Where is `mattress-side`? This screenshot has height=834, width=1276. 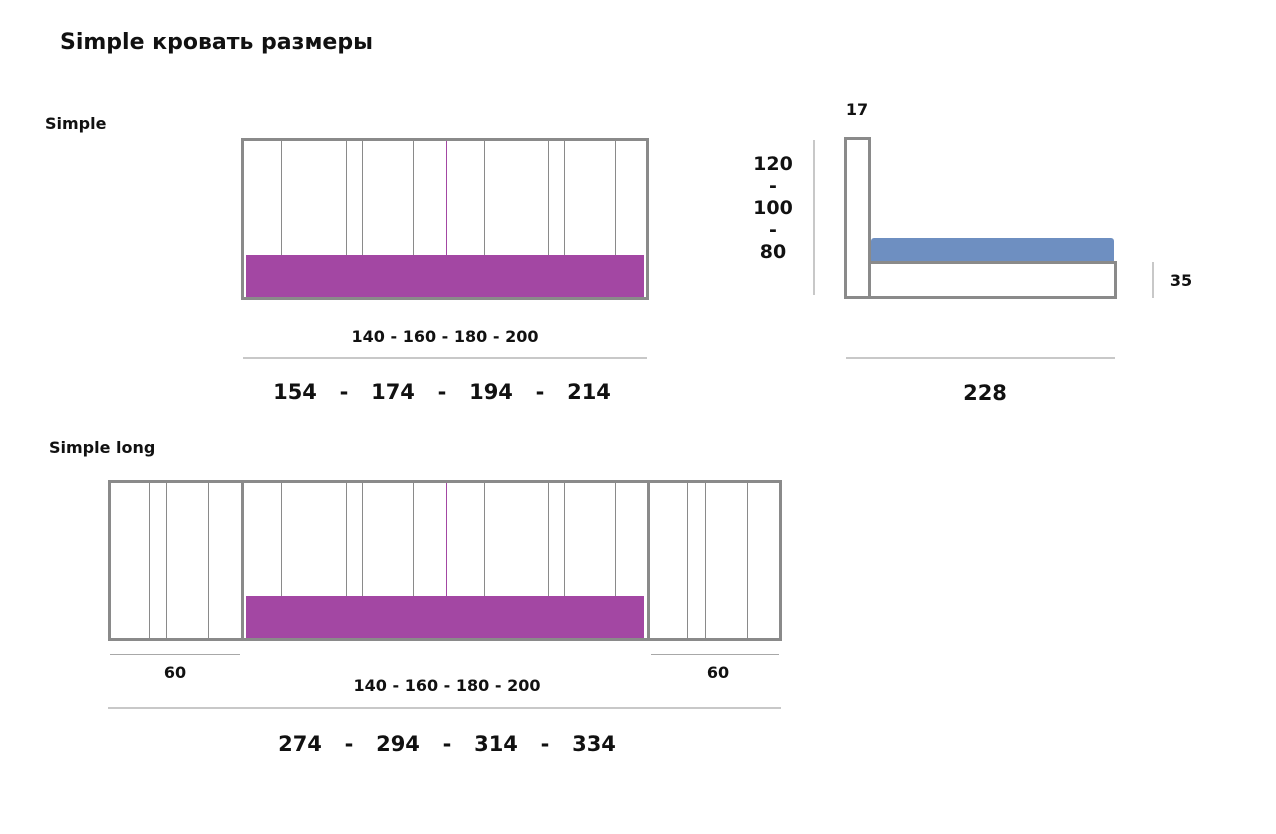
mattress-side is located at coordinates (992, 250).